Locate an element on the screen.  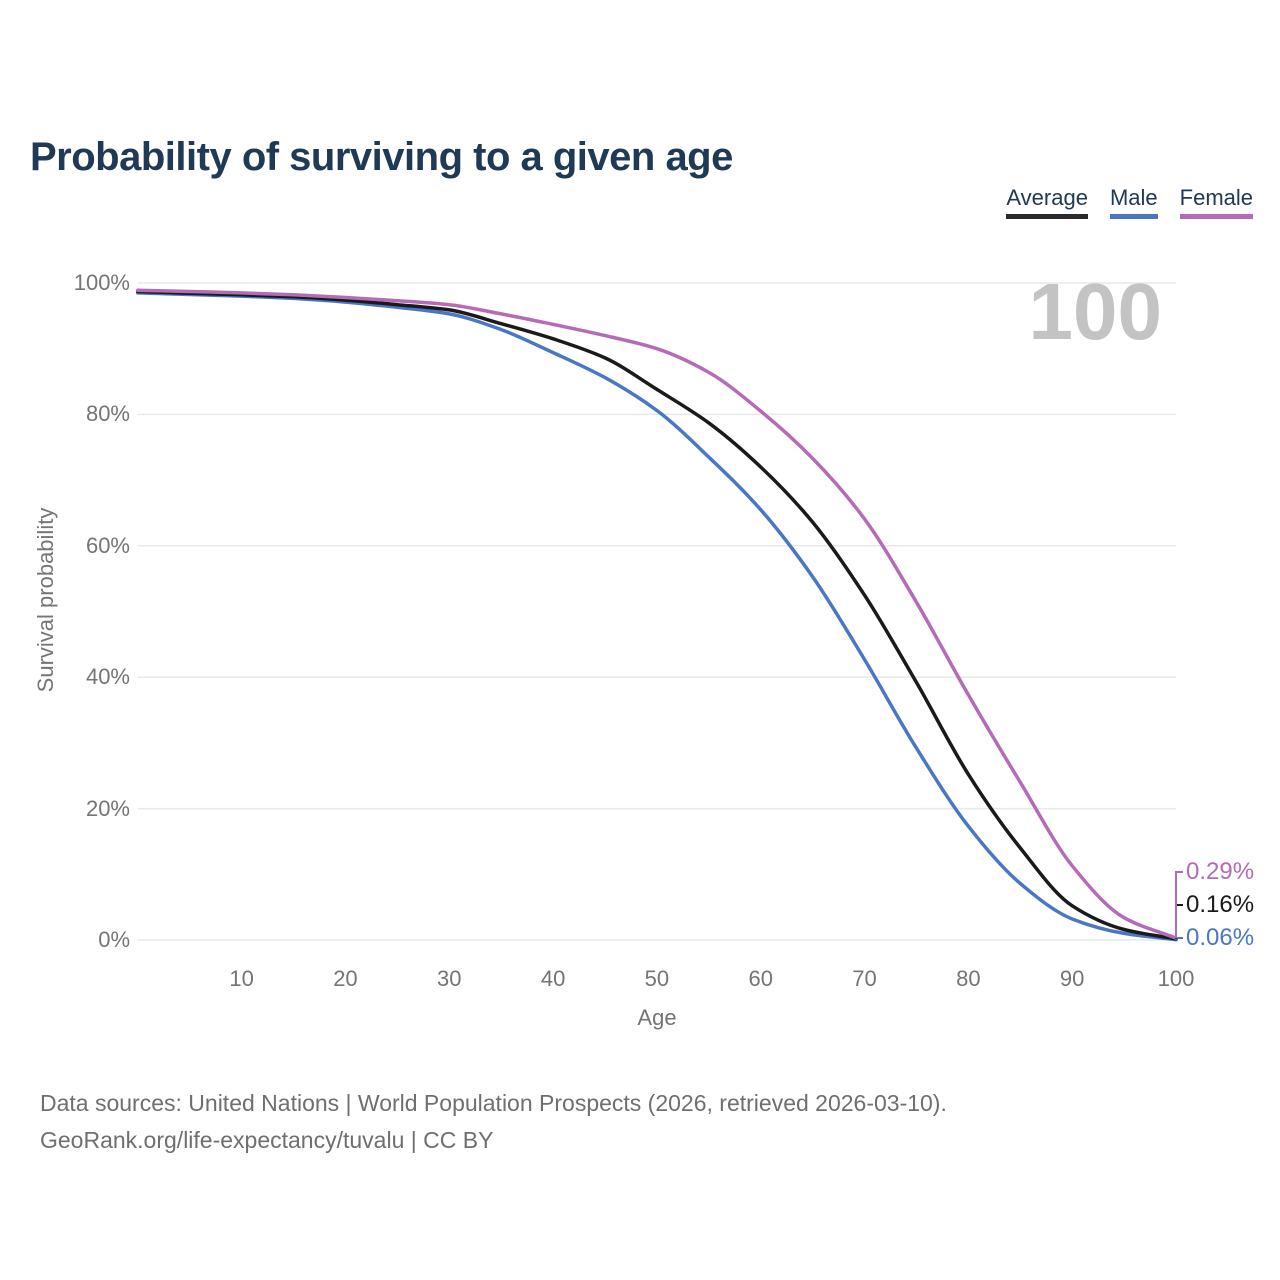
x-axis-label: Age is located at coordinates (657, 1017).